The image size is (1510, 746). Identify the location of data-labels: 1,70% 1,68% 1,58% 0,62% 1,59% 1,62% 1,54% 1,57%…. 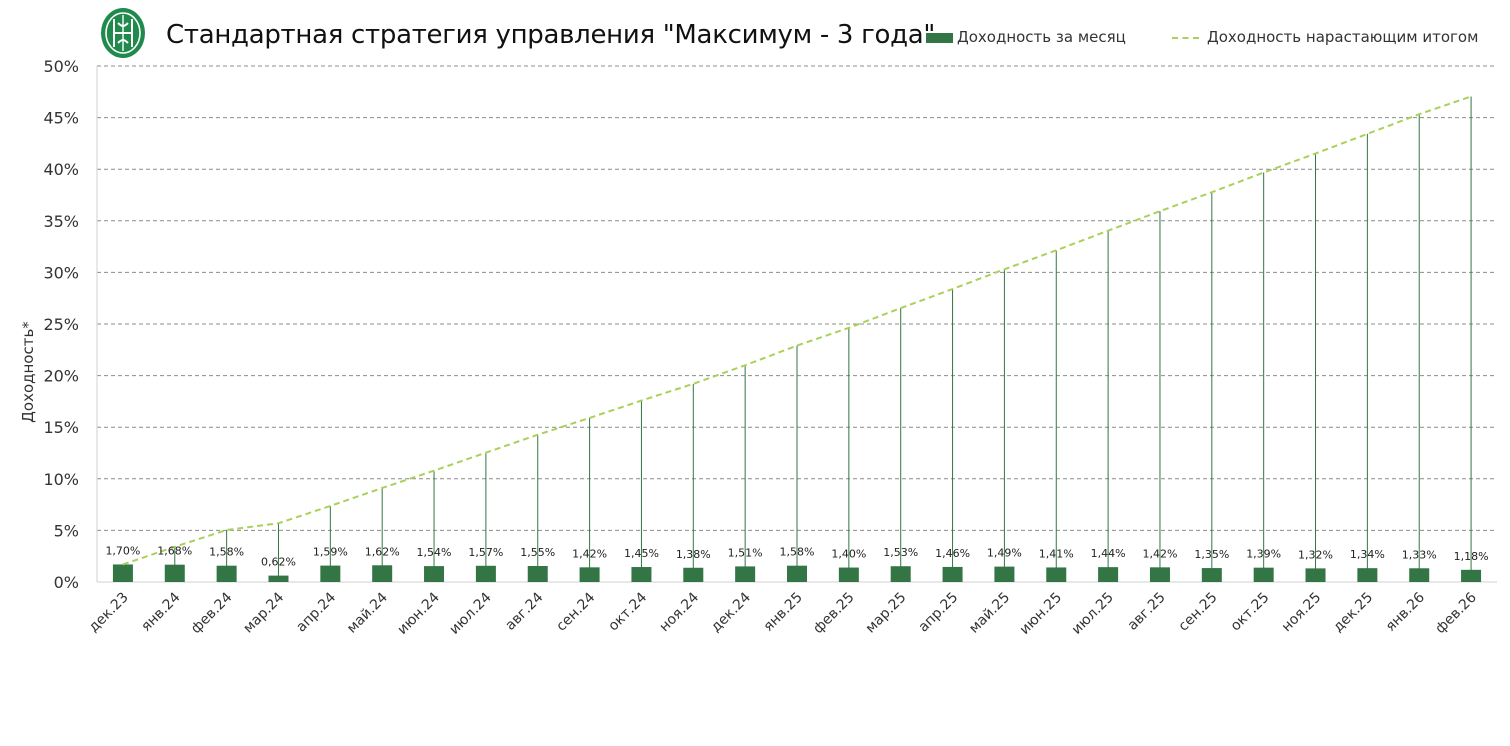
(796, 556).